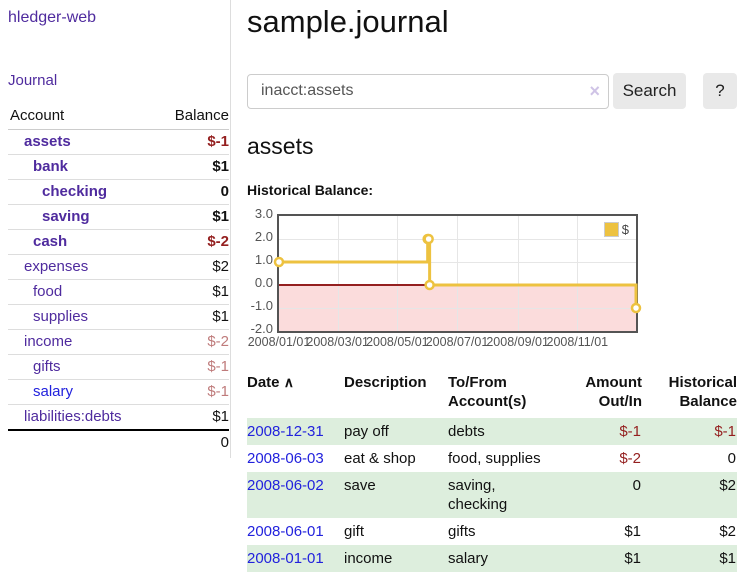 The image size is (742, 582). I want to click on register-accounts: saving, checking, so click(501, 495).